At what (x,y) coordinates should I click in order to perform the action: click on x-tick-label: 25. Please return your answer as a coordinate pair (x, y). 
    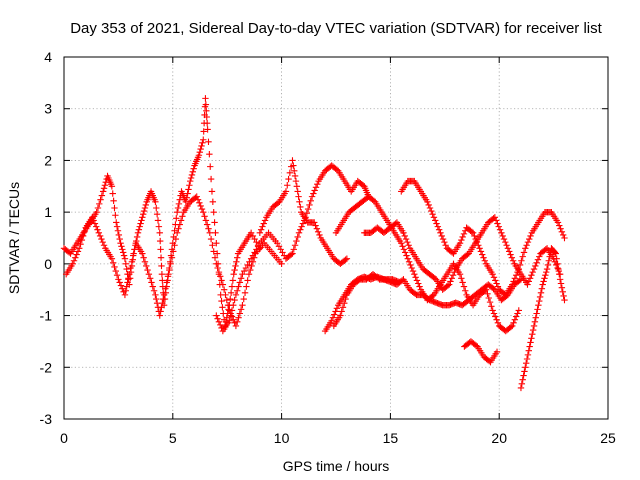
    Looking at the image, I should click on (608, 438).